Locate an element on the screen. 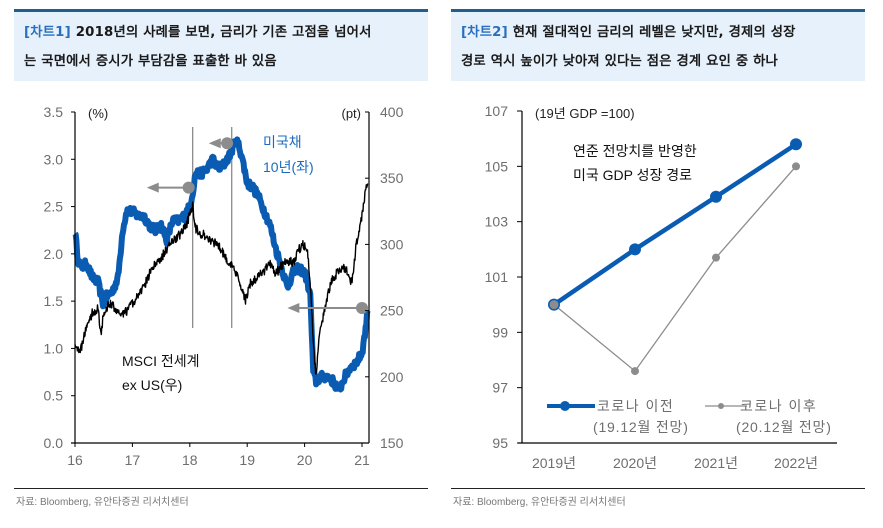  chart2-post-covid-line is located at coordinates (675, 269).